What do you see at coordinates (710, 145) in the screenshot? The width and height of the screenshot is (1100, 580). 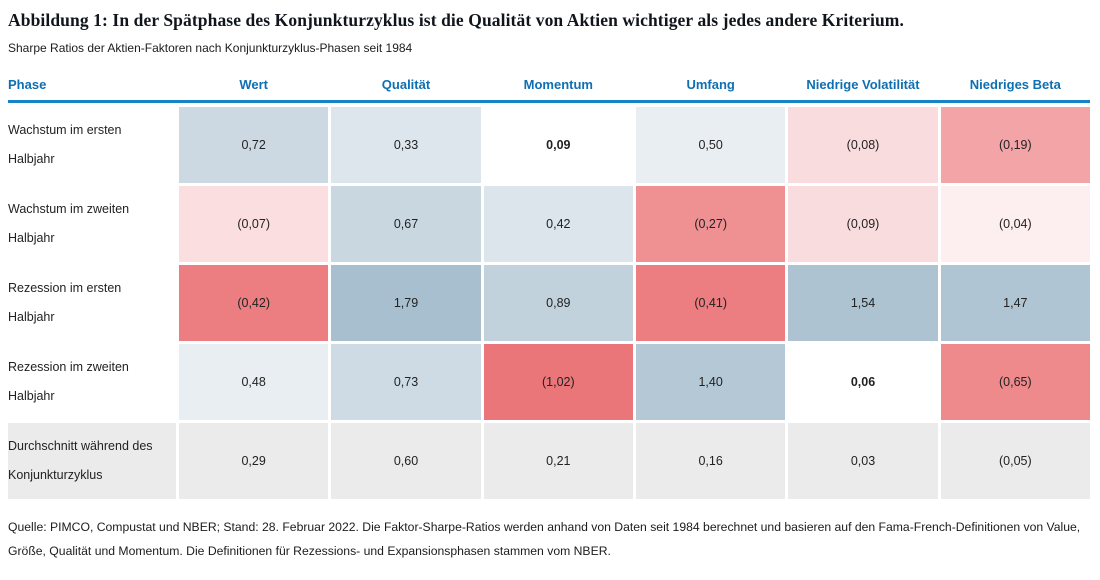 I see `table-cell: 0,50` at bounding box center [710, 145].